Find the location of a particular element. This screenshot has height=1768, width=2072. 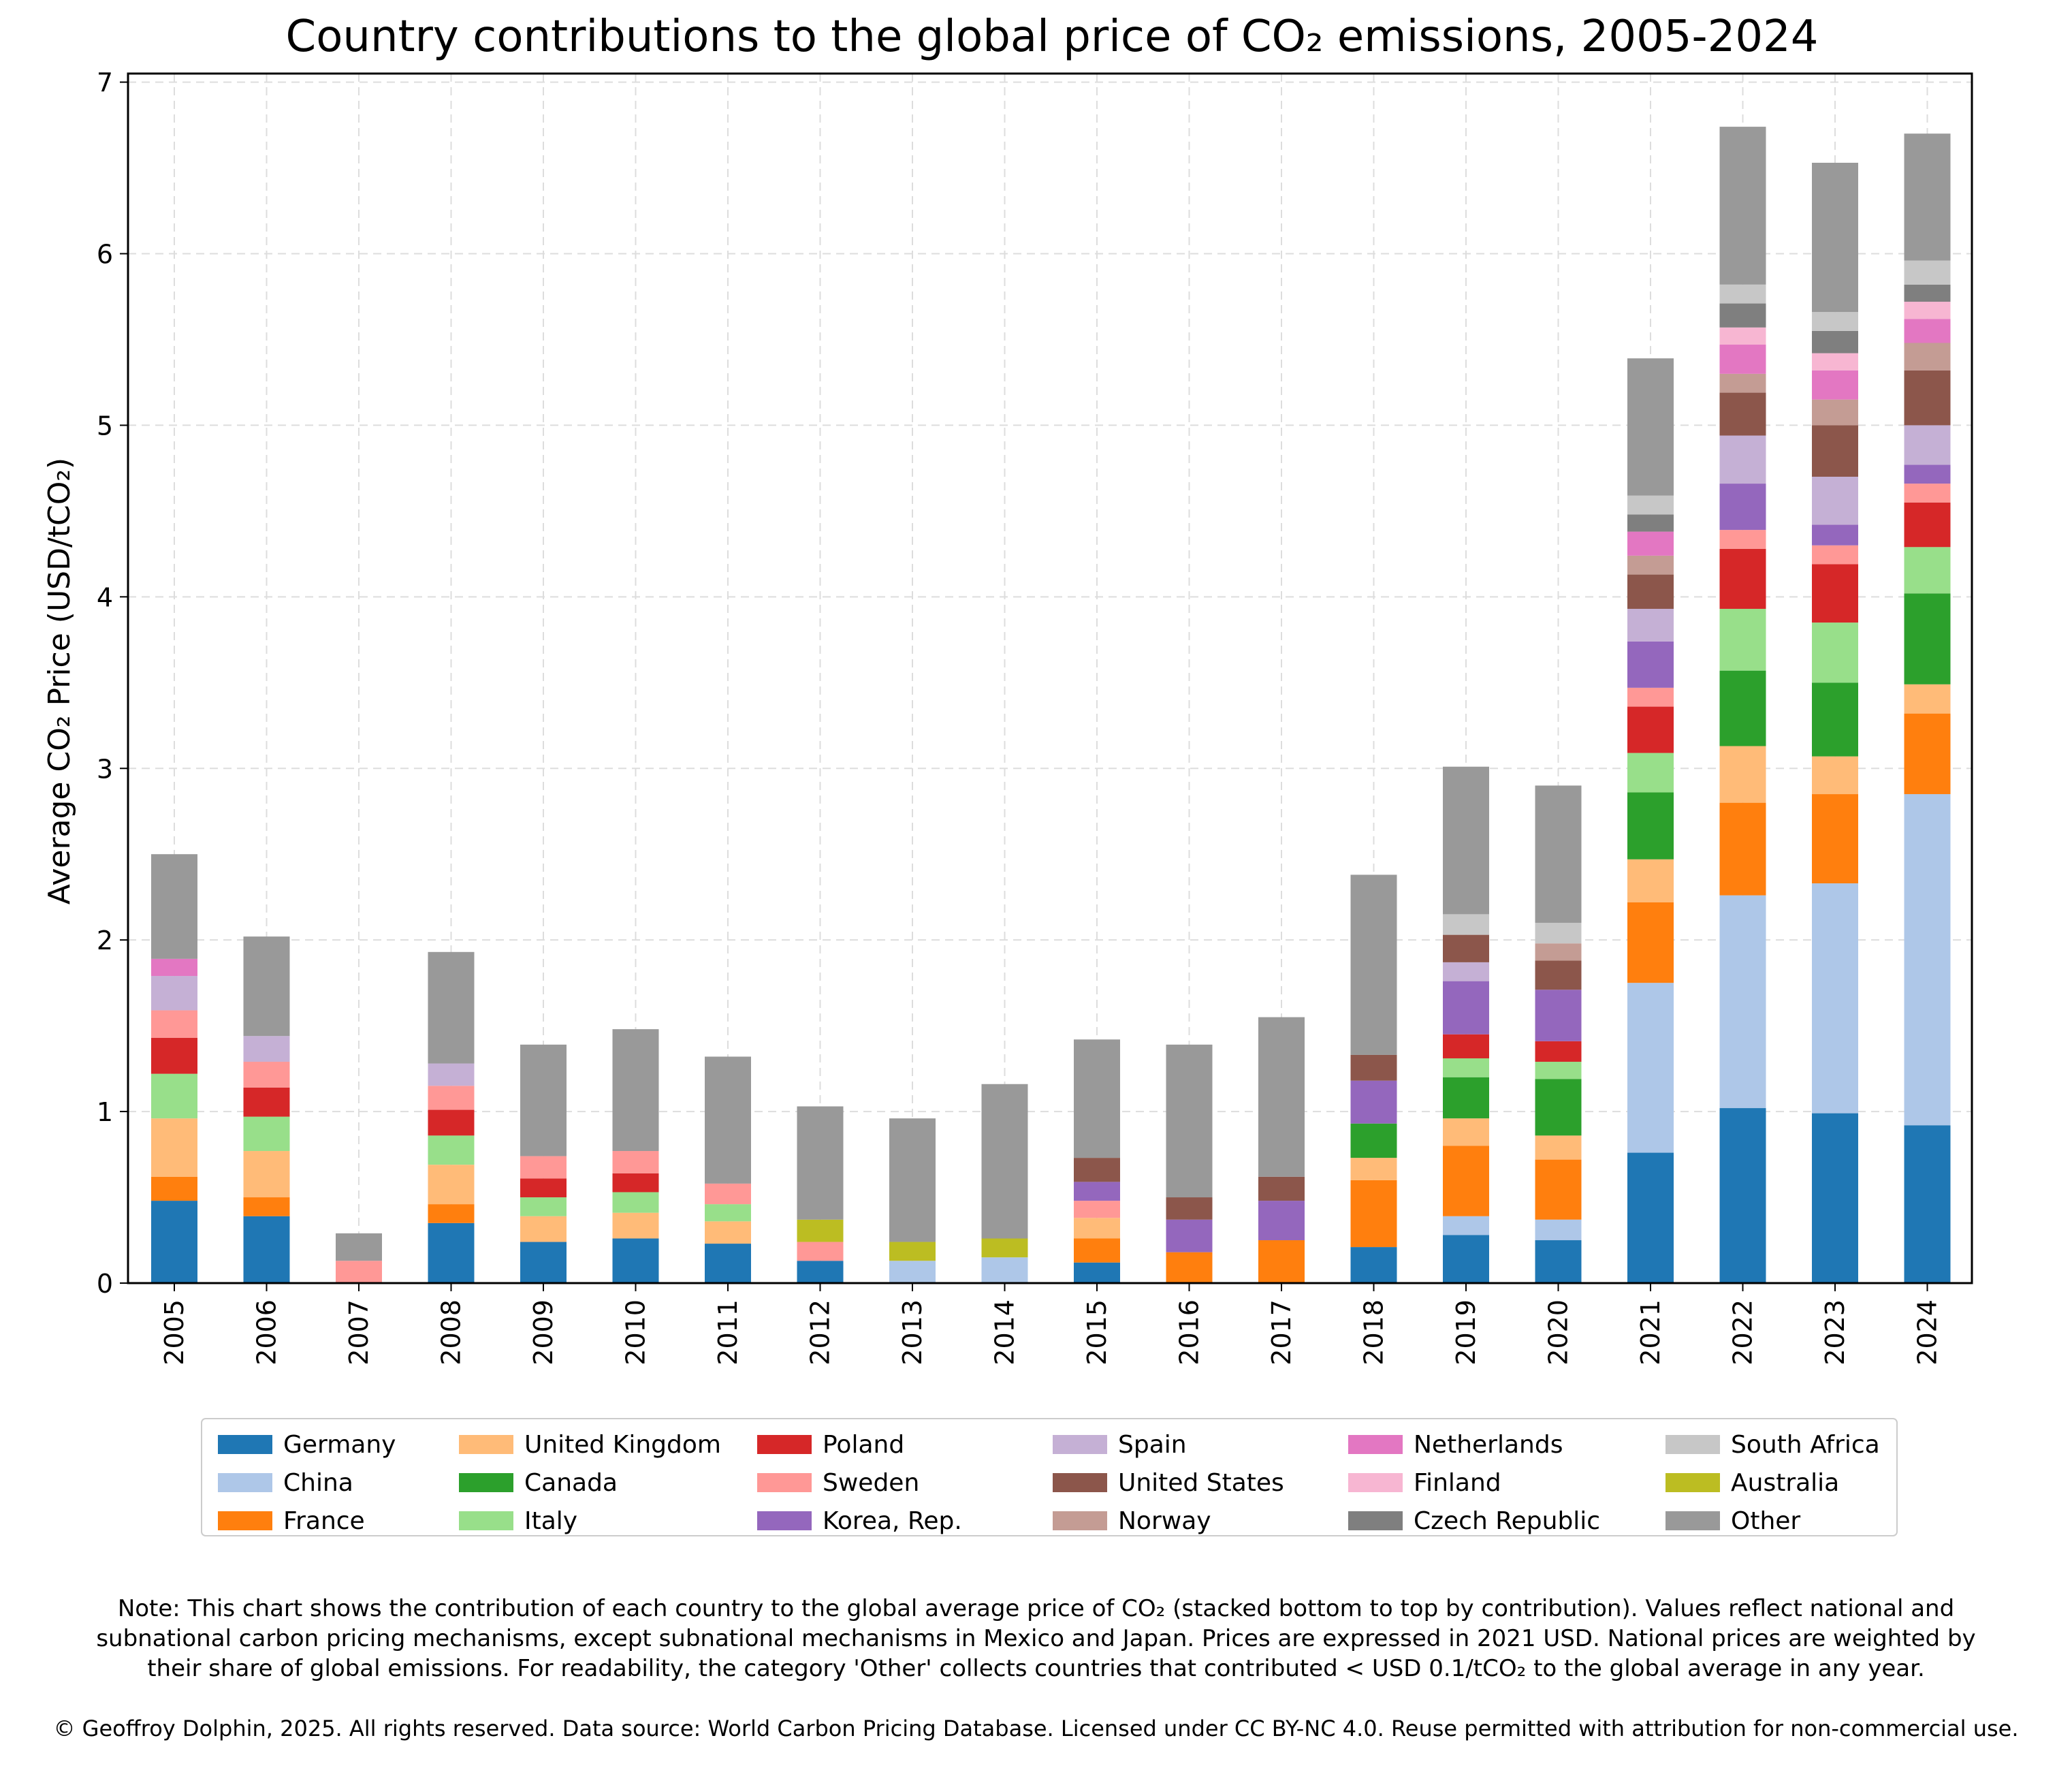

y-tick-label: 4 is located at coordinates (105, 597).